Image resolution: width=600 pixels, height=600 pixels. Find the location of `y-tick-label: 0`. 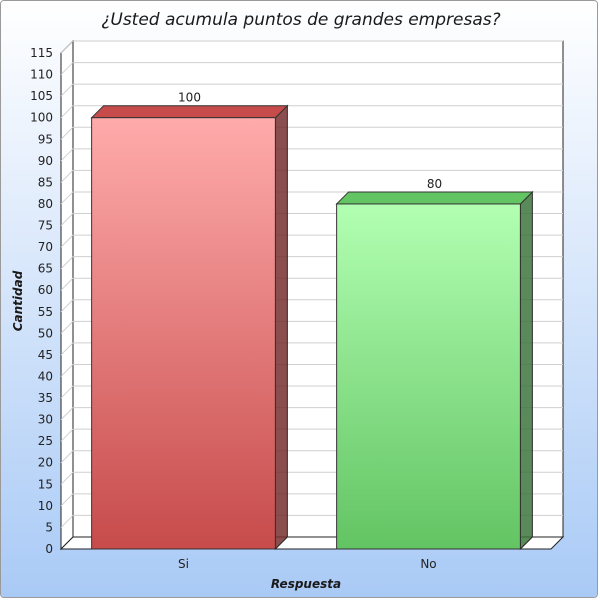

y-tick-label: 0 is located at coordinates (49, 549).